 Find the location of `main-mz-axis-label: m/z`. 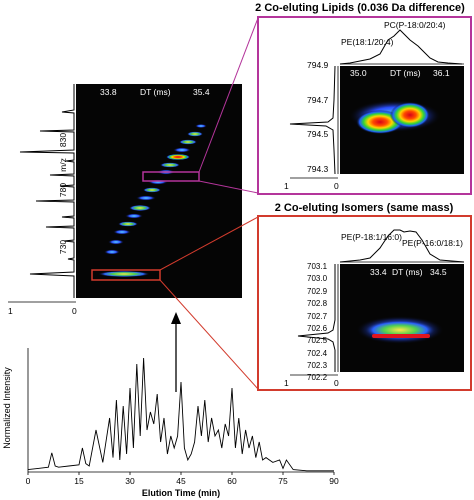

main-mz-axis-label: m/z is located at coordinates (63, 165).